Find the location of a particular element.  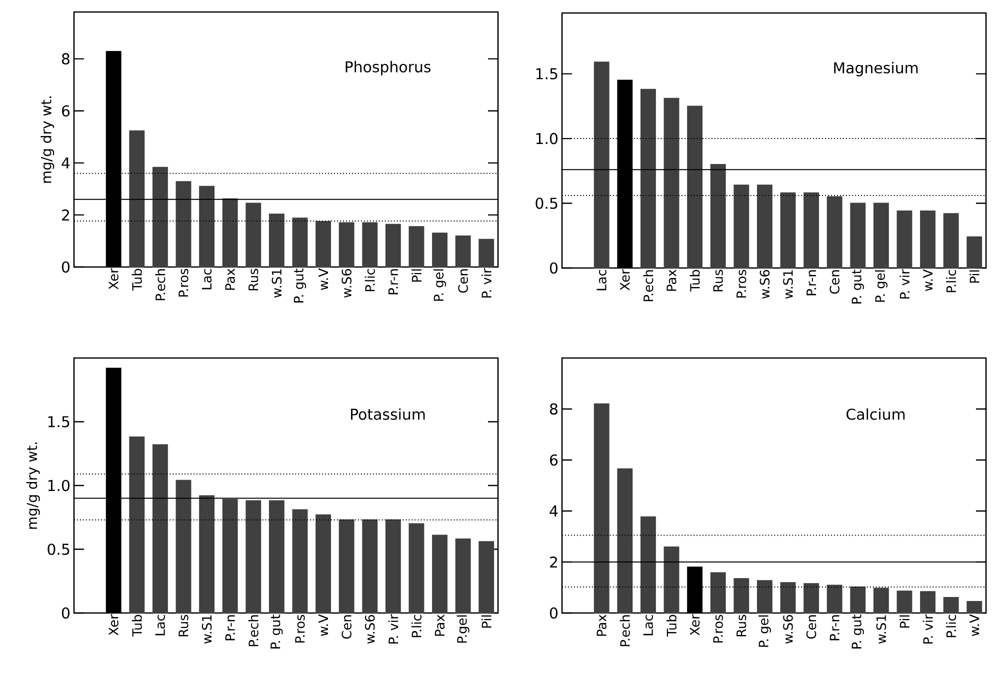

x-tick-label: P.gel is located at coordinates (463, 629).